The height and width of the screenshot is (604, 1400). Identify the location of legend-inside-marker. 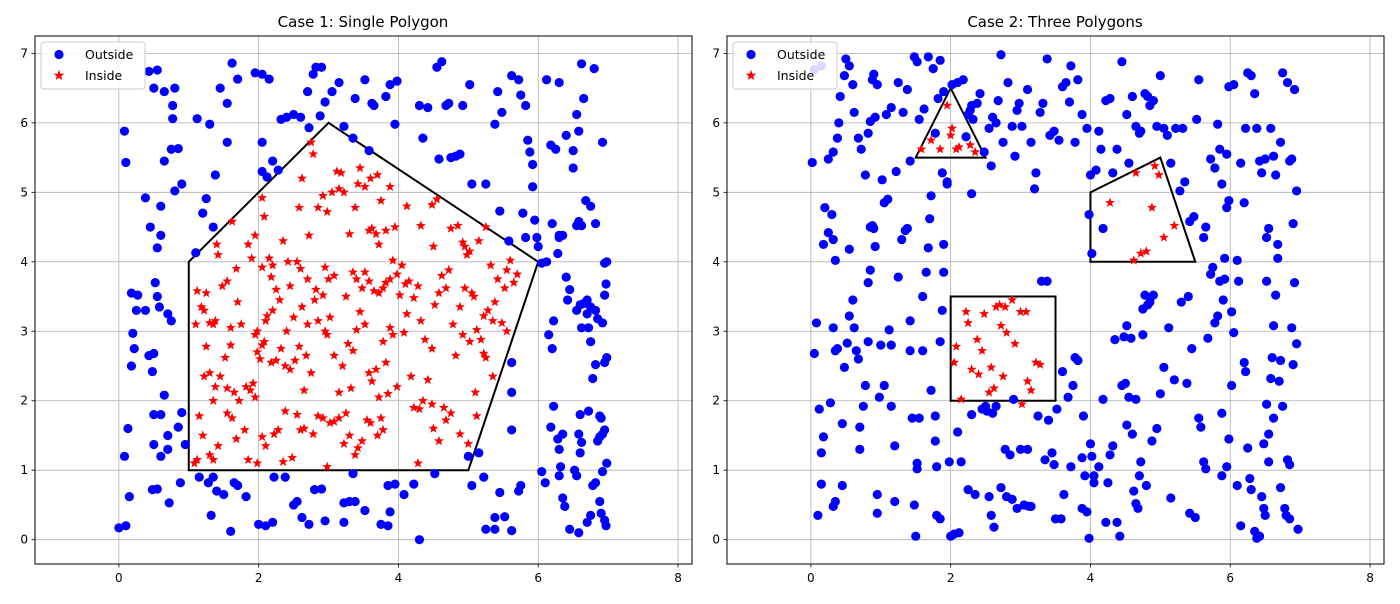
(751, 75).